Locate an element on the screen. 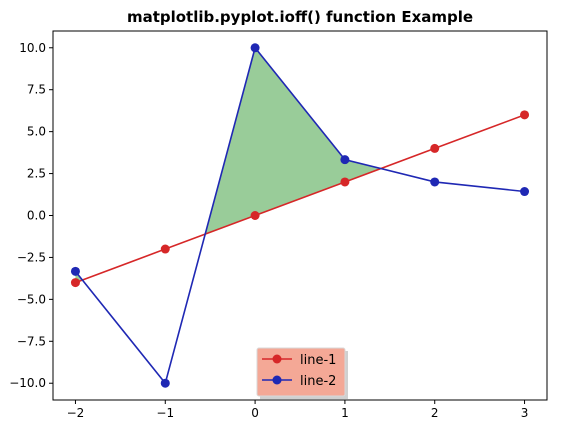 This screenshot has height=444, width=580. y-tick-label-6: −5.0 is located at coordinates (31, 299).